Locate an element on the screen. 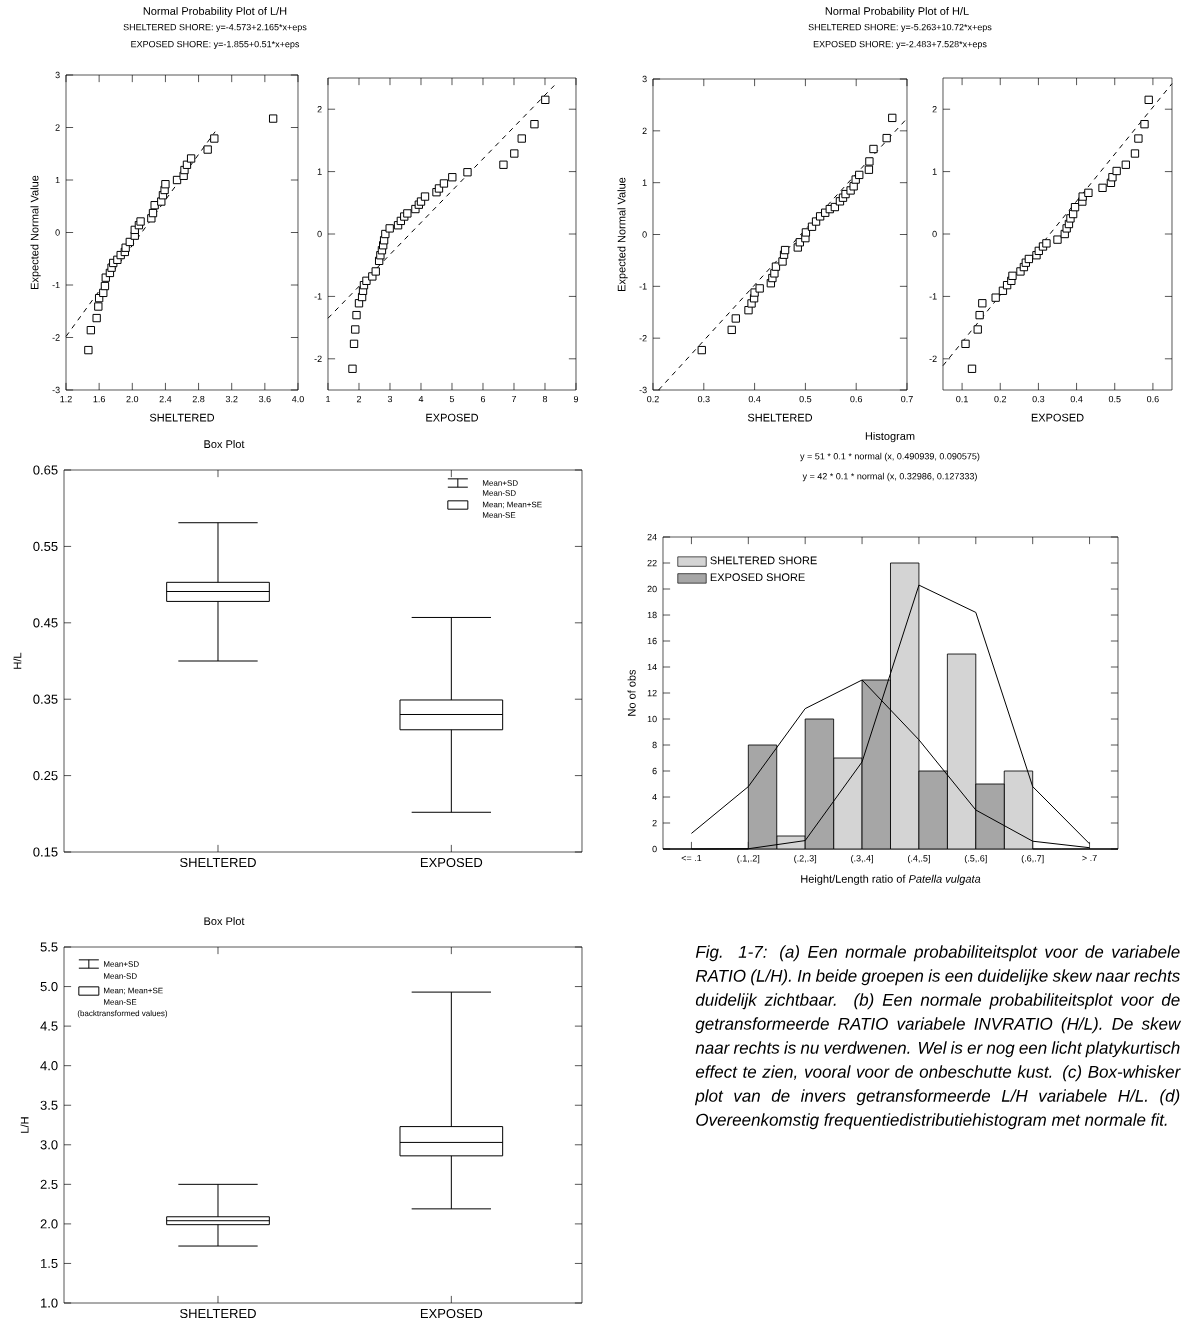 This screenshot has width=1186, height=1331. x-tick-label: SHELTERED is located at coordinates (218, 862).